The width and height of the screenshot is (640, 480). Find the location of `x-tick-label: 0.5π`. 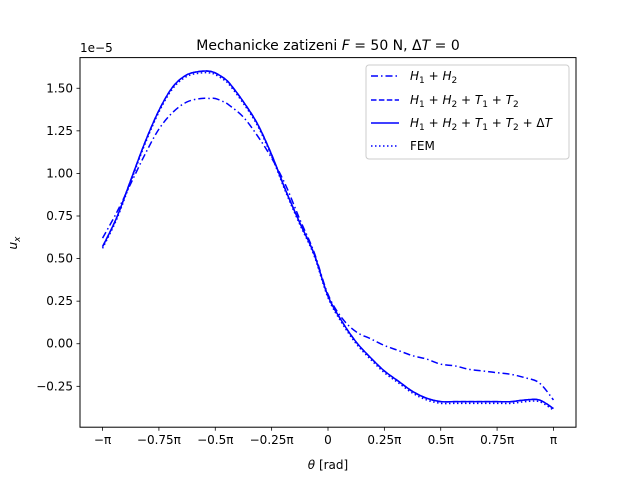

x-tick-label: 0.5π is located at coordinates (441, 440).